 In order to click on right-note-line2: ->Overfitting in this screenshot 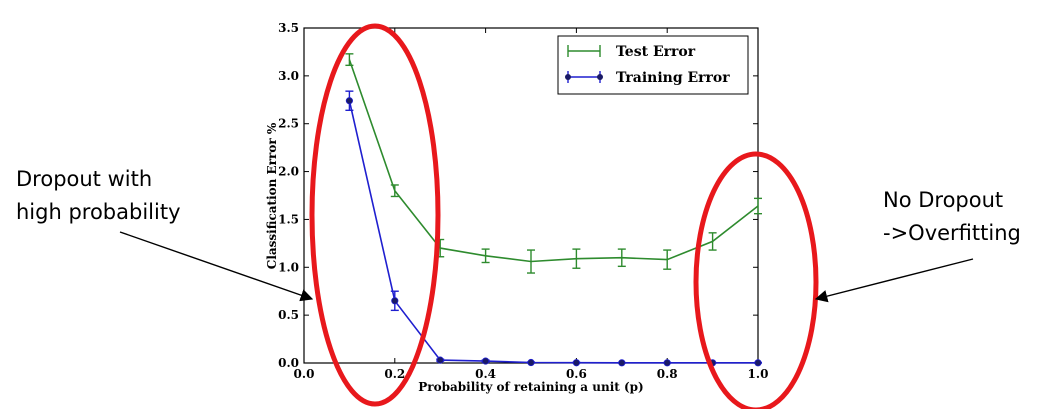, I will do `click(952, 233)`.